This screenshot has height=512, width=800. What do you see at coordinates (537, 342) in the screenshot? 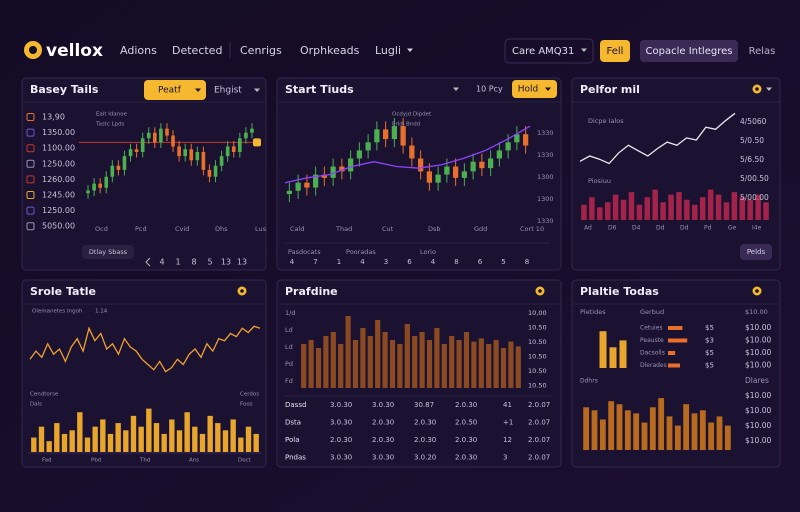
I see `axis-label: 10.50` at bounding box center [537, 342].